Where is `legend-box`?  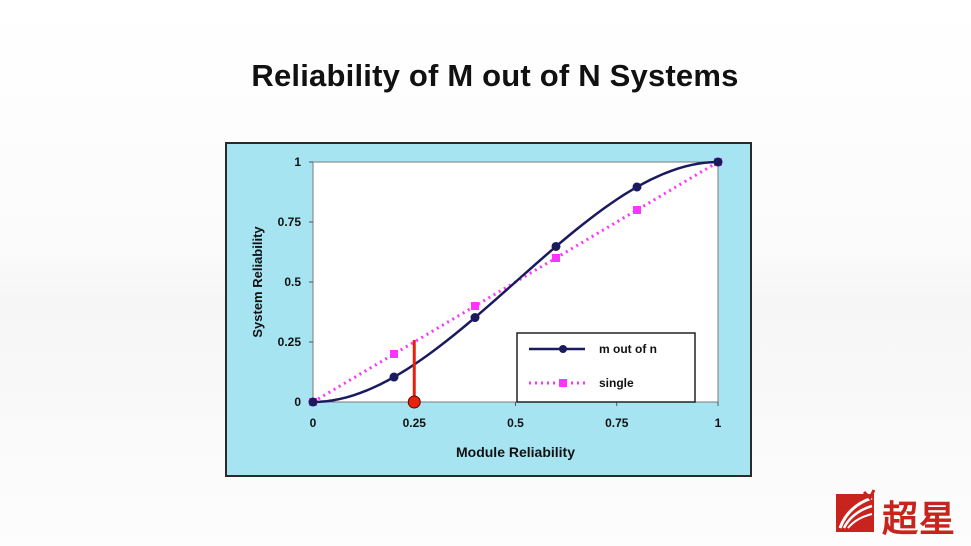 legend-box is located at coordinates (606, 367).